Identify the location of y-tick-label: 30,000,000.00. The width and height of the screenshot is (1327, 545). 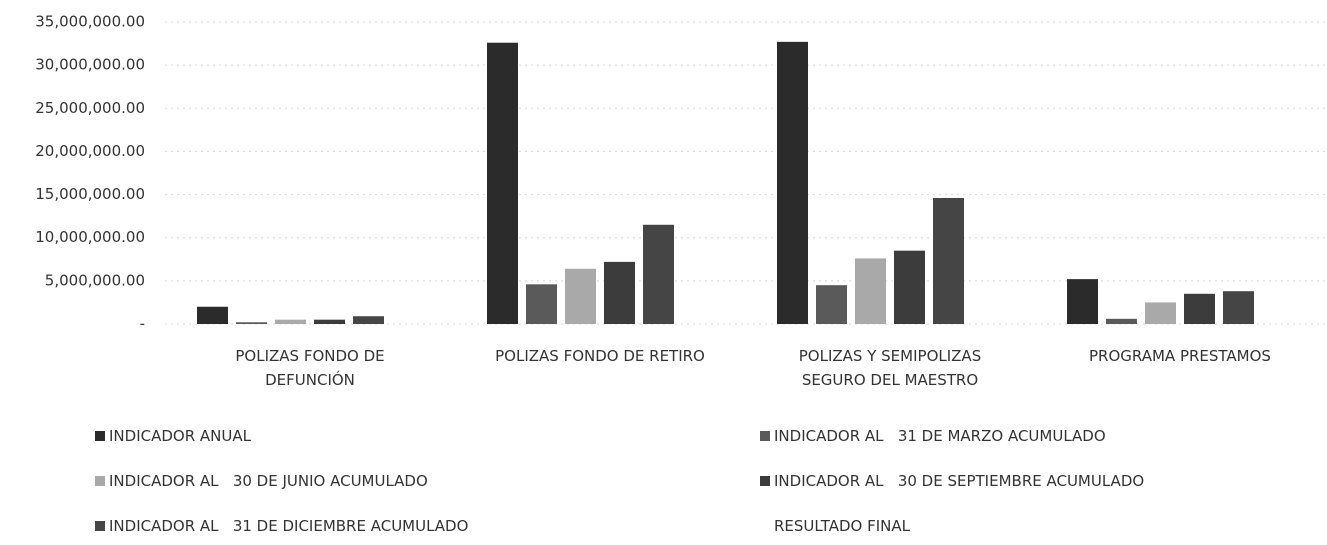
(90, 65).